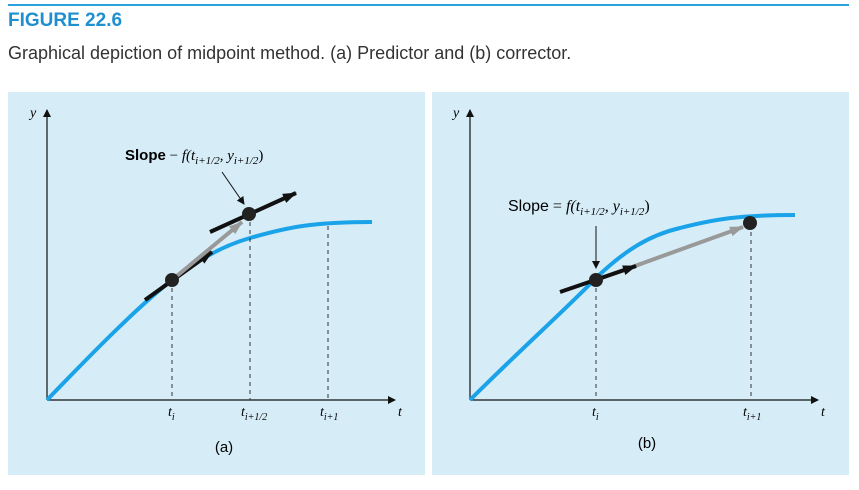  What do you see at coordinates (207, 251) in the screenshot?
I see `predictor-arrow` at bounding box center [207, 251].